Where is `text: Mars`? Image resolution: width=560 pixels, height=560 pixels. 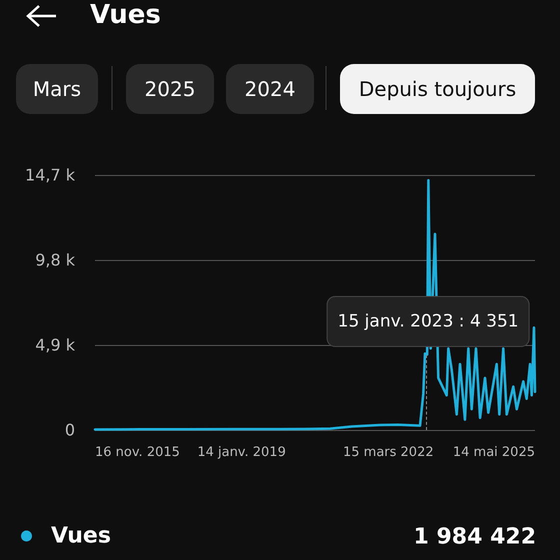
text: Mars is located at coordinates (57, 89).